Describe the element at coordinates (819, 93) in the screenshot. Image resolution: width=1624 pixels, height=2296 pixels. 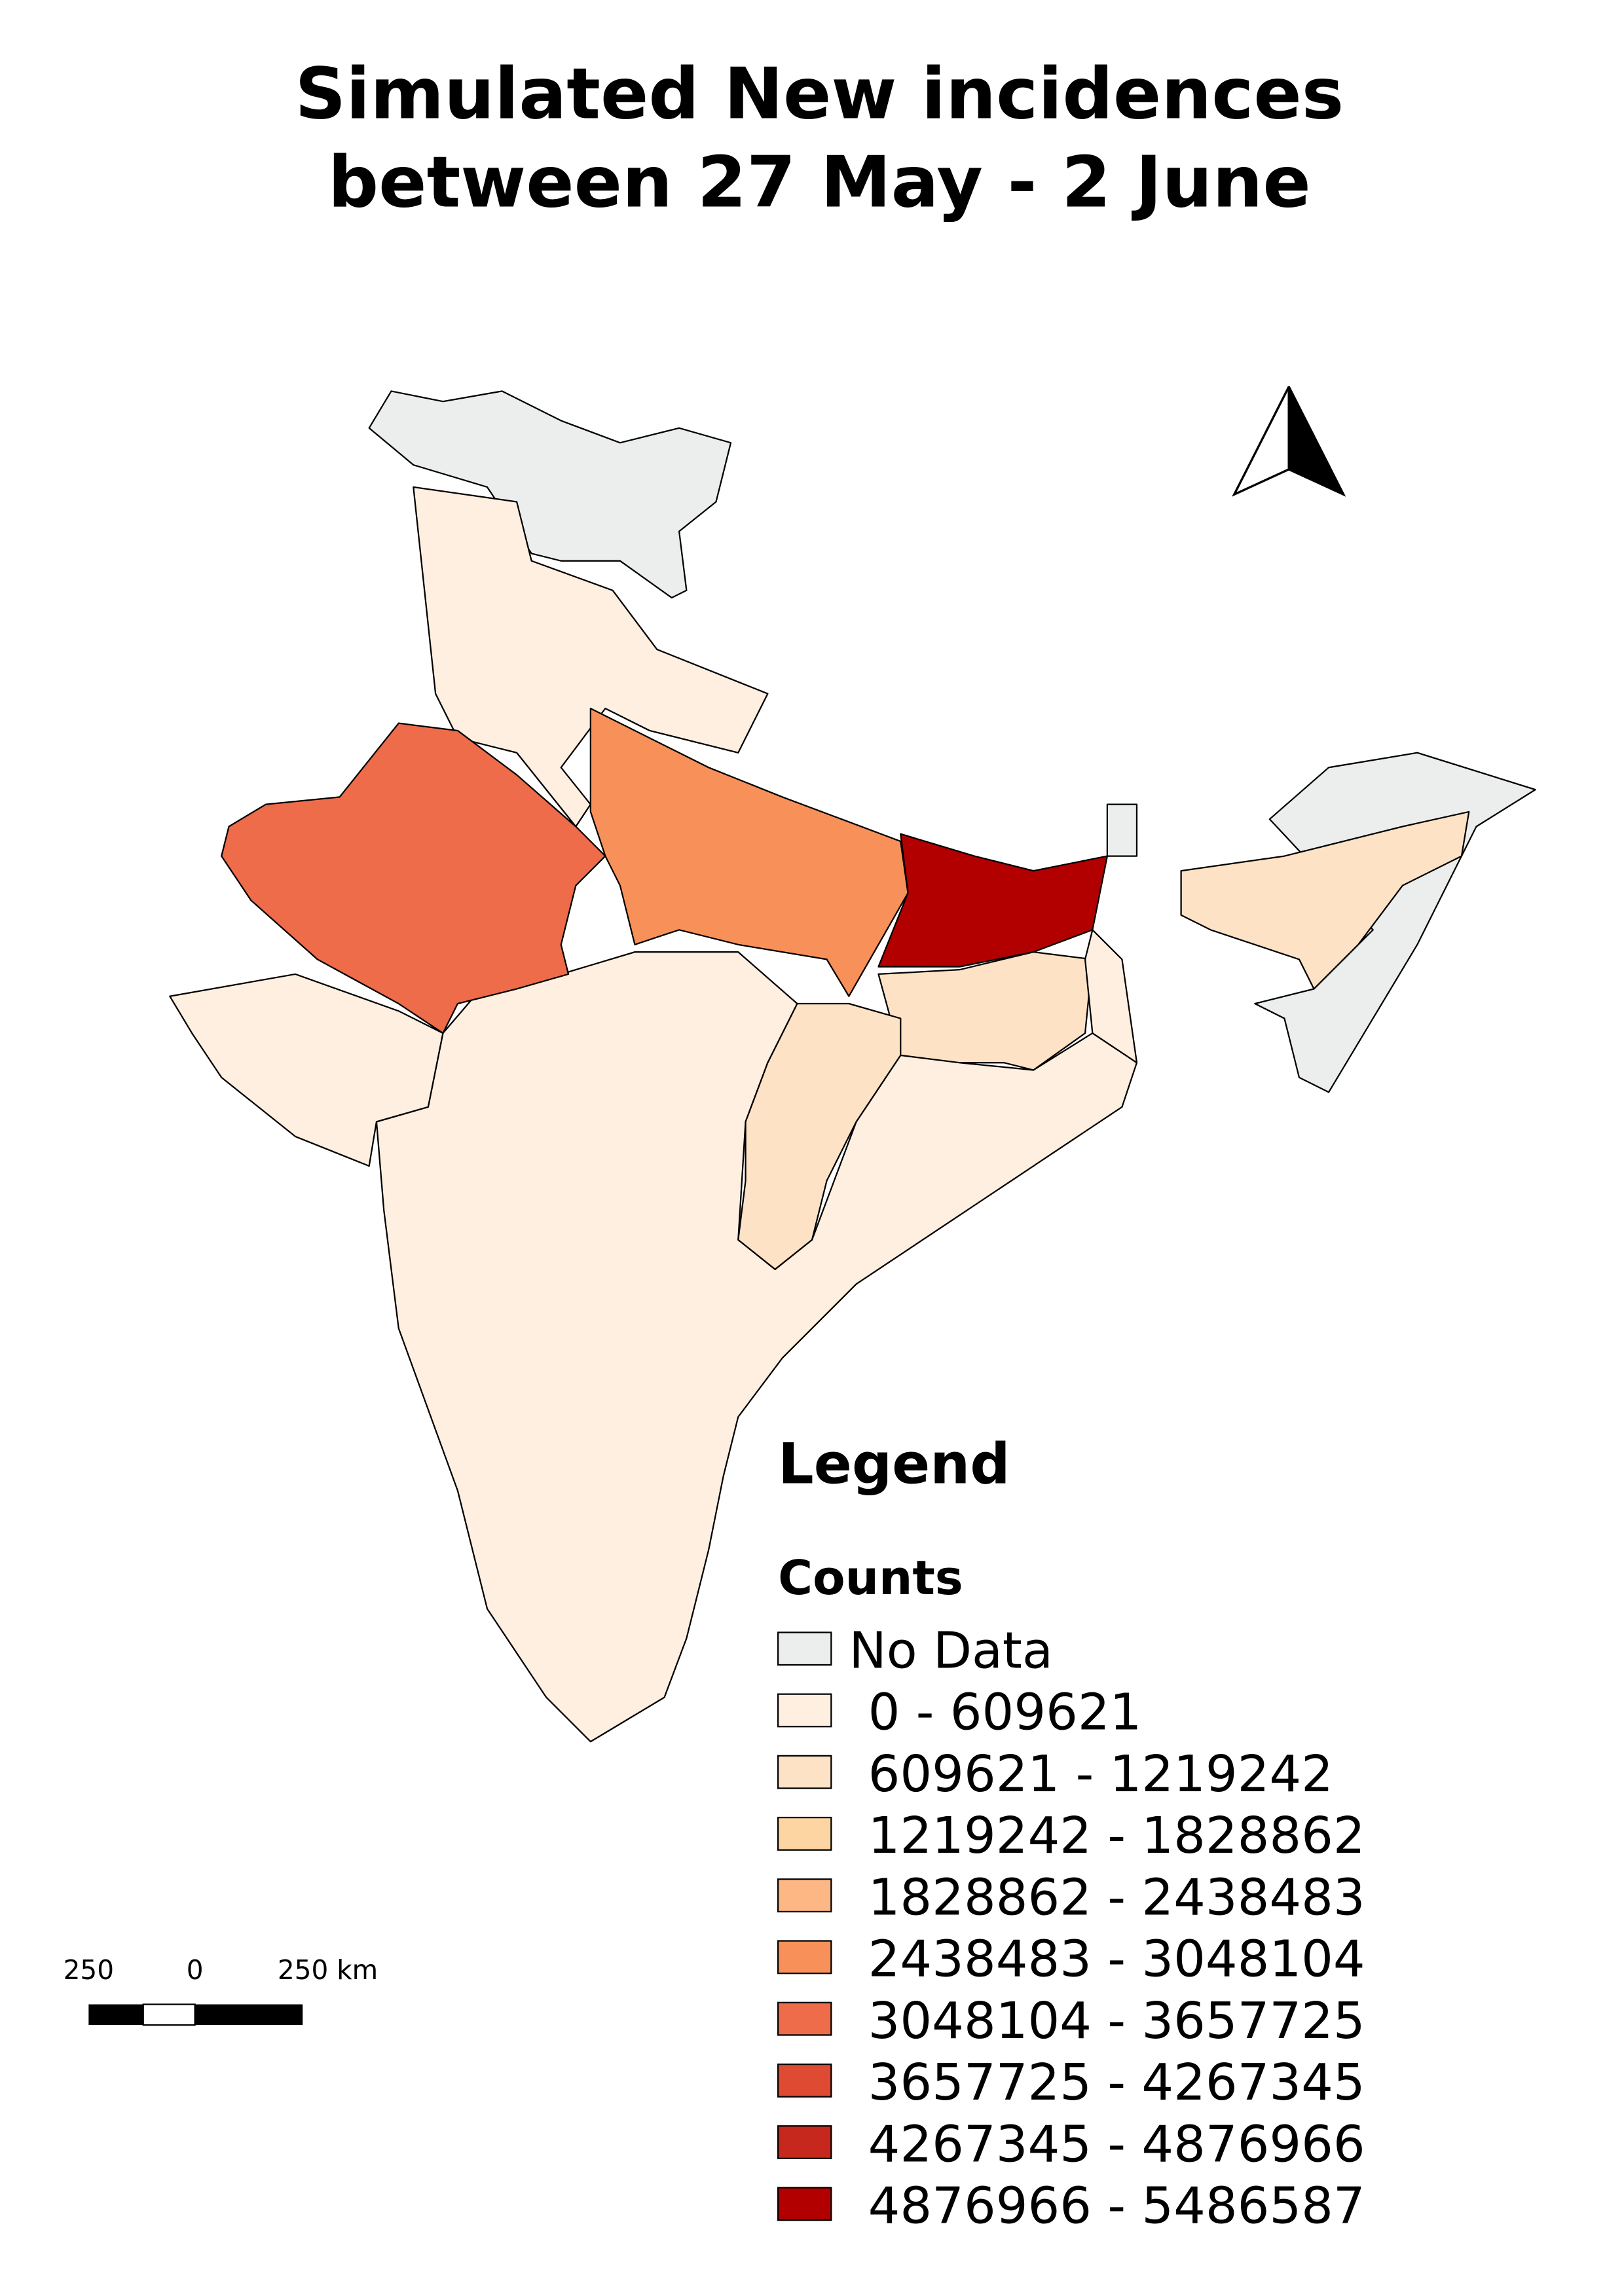
I see `title-line: Simulated New incidences` at that location.